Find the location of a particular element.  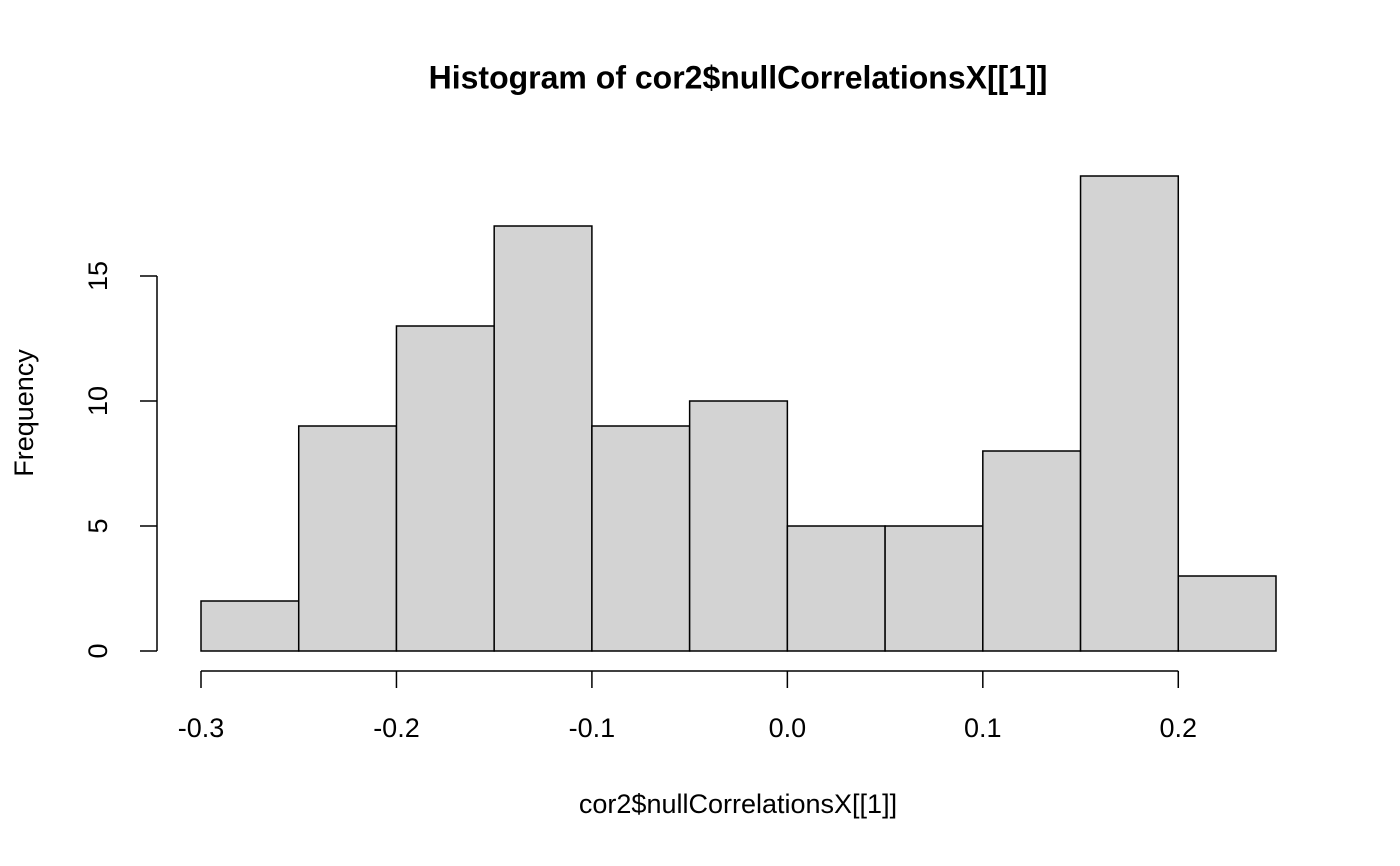

y-tick-label: 0 is located at coordinates (98, 650).